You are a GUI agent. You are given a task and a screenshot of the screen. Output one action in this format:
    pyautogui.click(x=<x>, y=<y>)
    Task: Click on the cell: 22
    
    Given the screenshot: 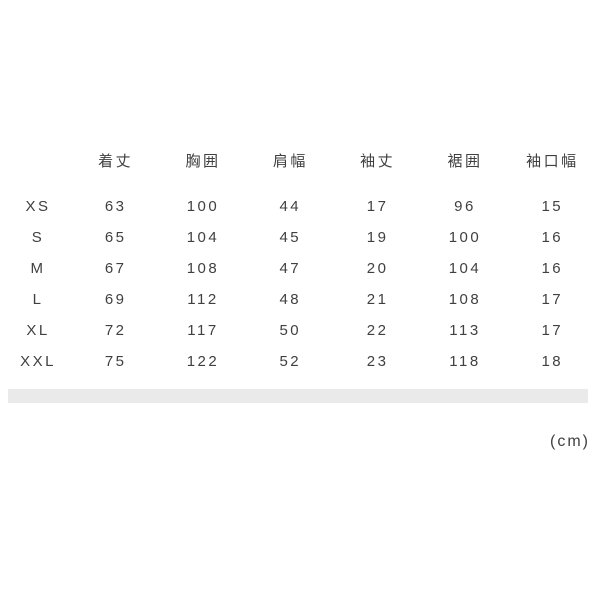 What is the action you would take?
    pyautogui.click(x=377, y=330)
    